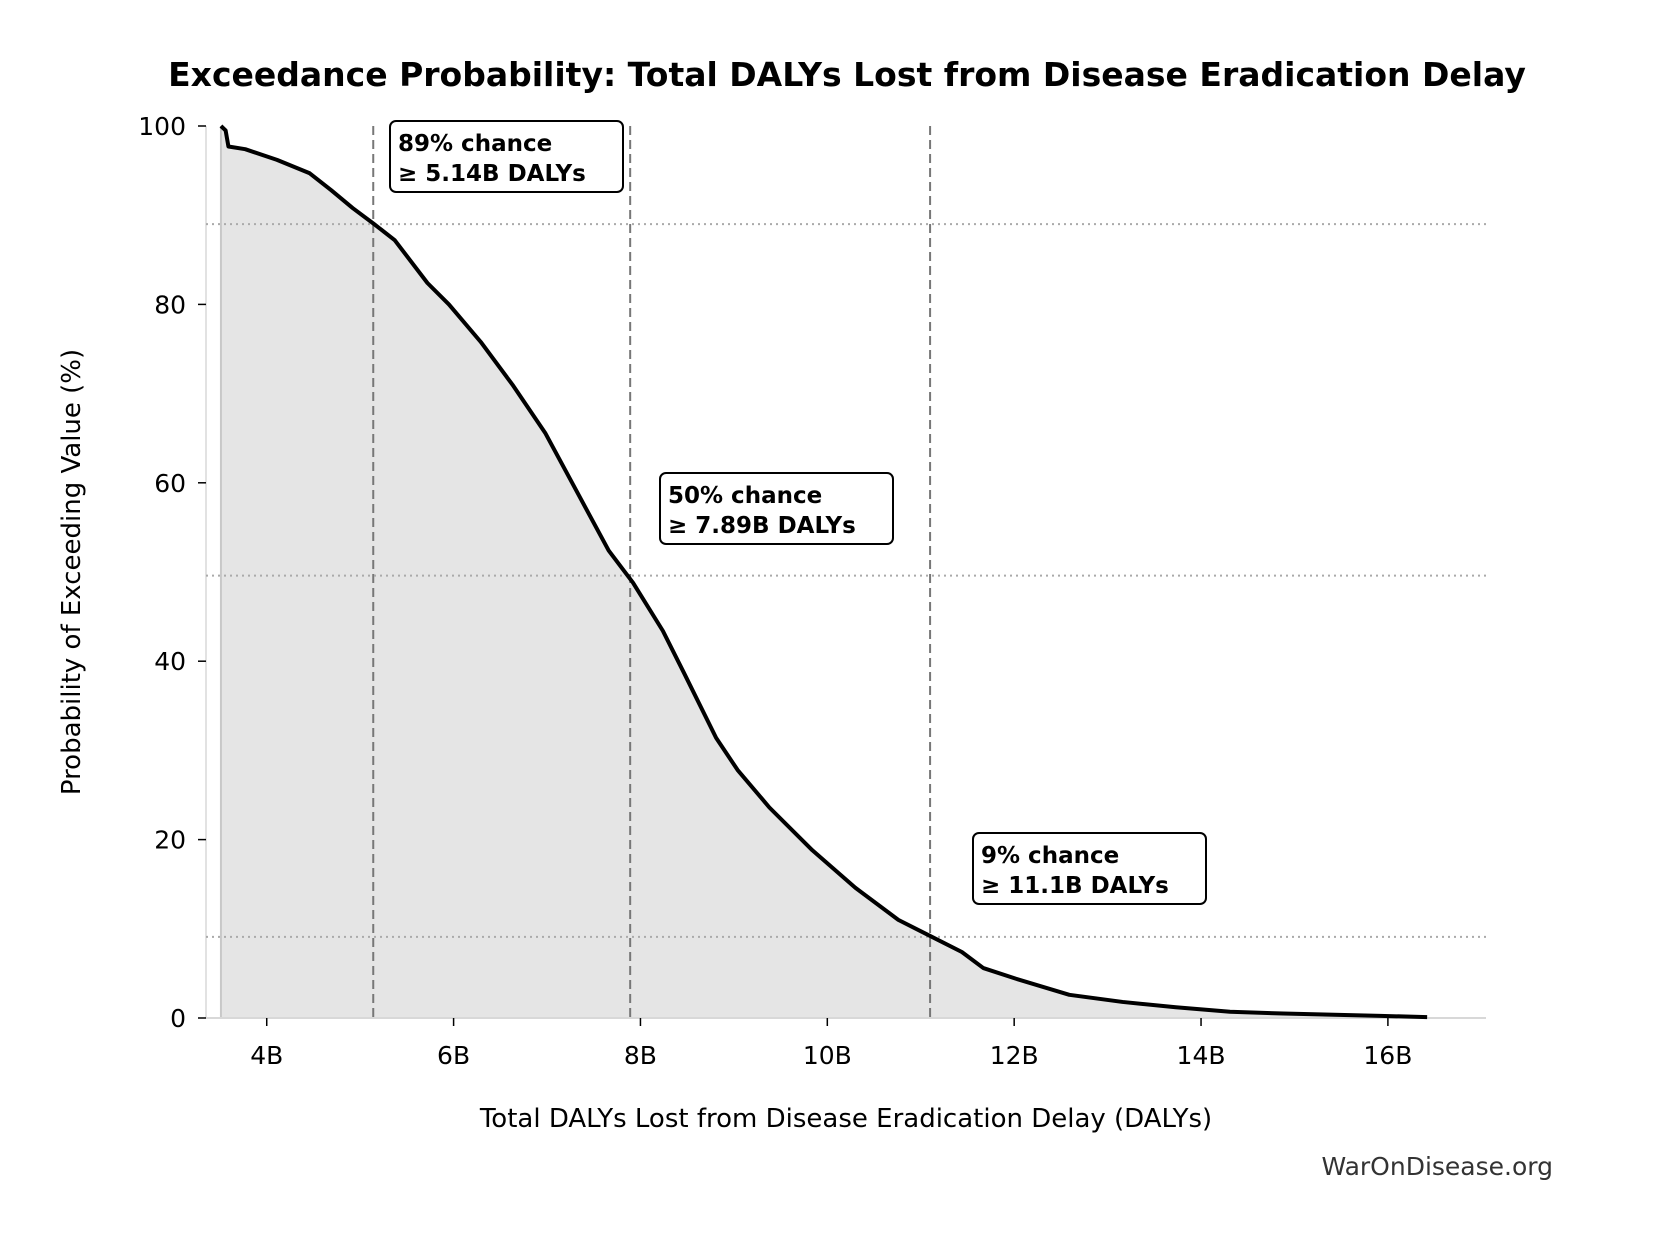 Image resolution: width=1668 pixels, height=1234 pixels. I want to click on y-tick-label: 60, so click(170, 483).